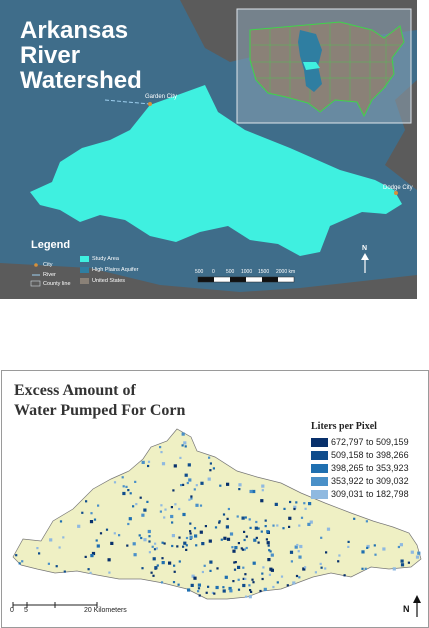 This screenshot has width=429, height=628. I want to click on corn-scale-label: 5, so click(26, 610).